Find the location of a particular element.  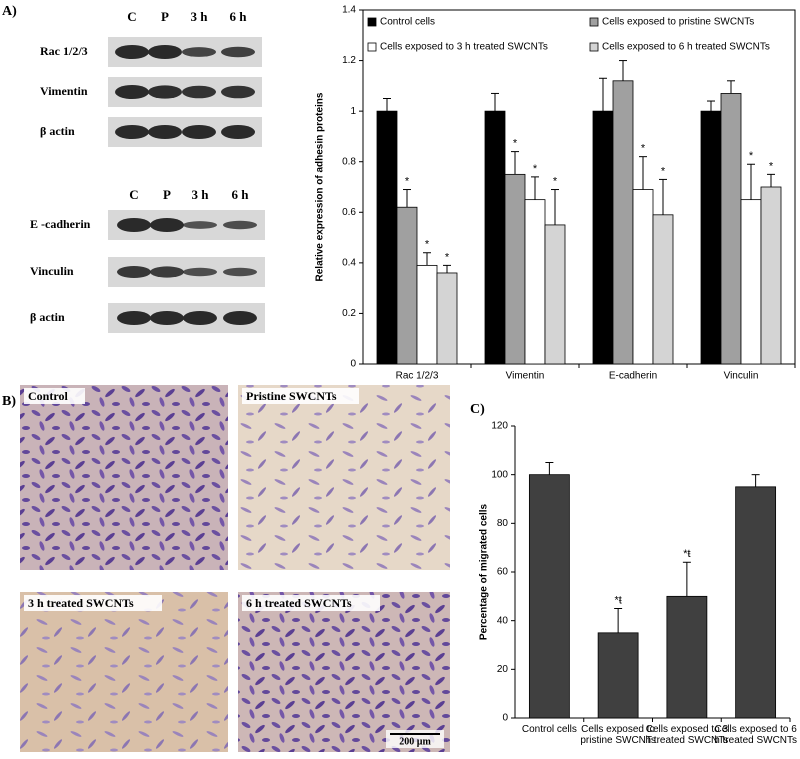

y-tick-label: 1.2 is located at coordinates (349, 60).